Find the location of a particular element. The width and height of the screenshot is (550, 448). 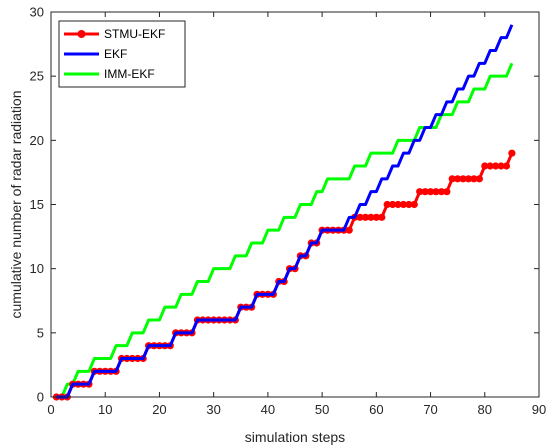

x-tick-label: 60 is located at coordinates (376, 409).